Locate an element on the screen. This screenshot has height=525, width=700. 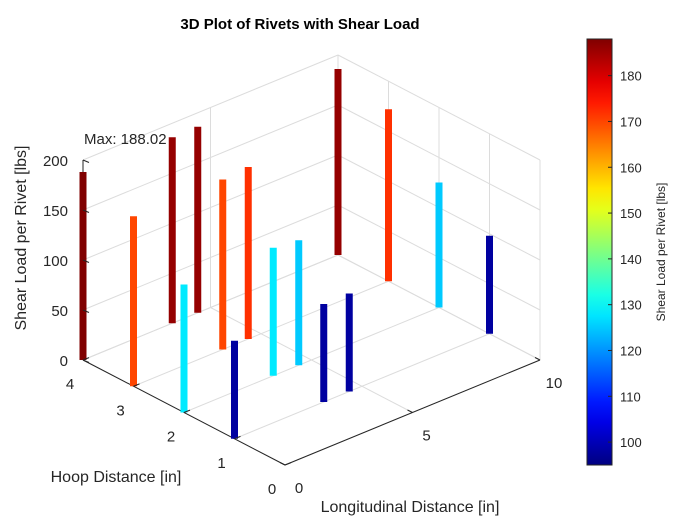
z-tick-label: 100 is located at coordinates (55, 261).